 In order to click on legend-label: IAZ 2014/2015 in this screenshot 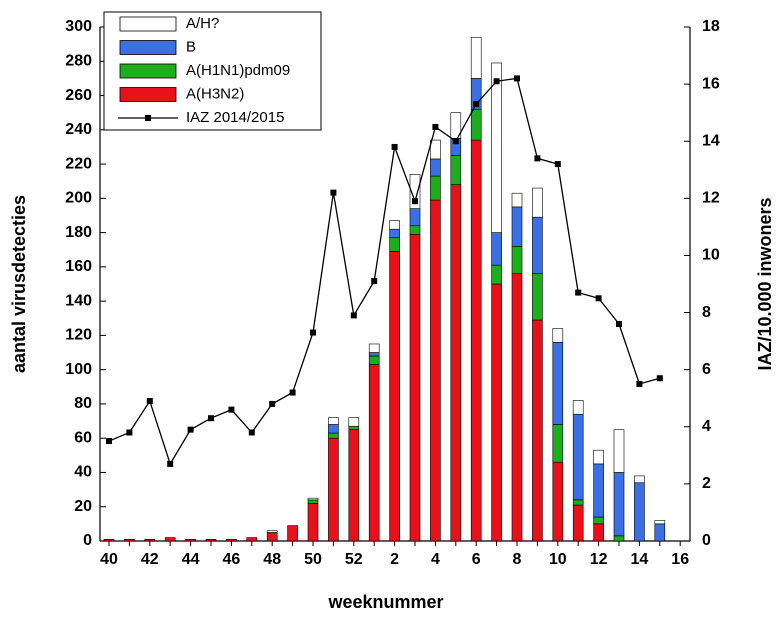, I will do `click(235, 117)`.